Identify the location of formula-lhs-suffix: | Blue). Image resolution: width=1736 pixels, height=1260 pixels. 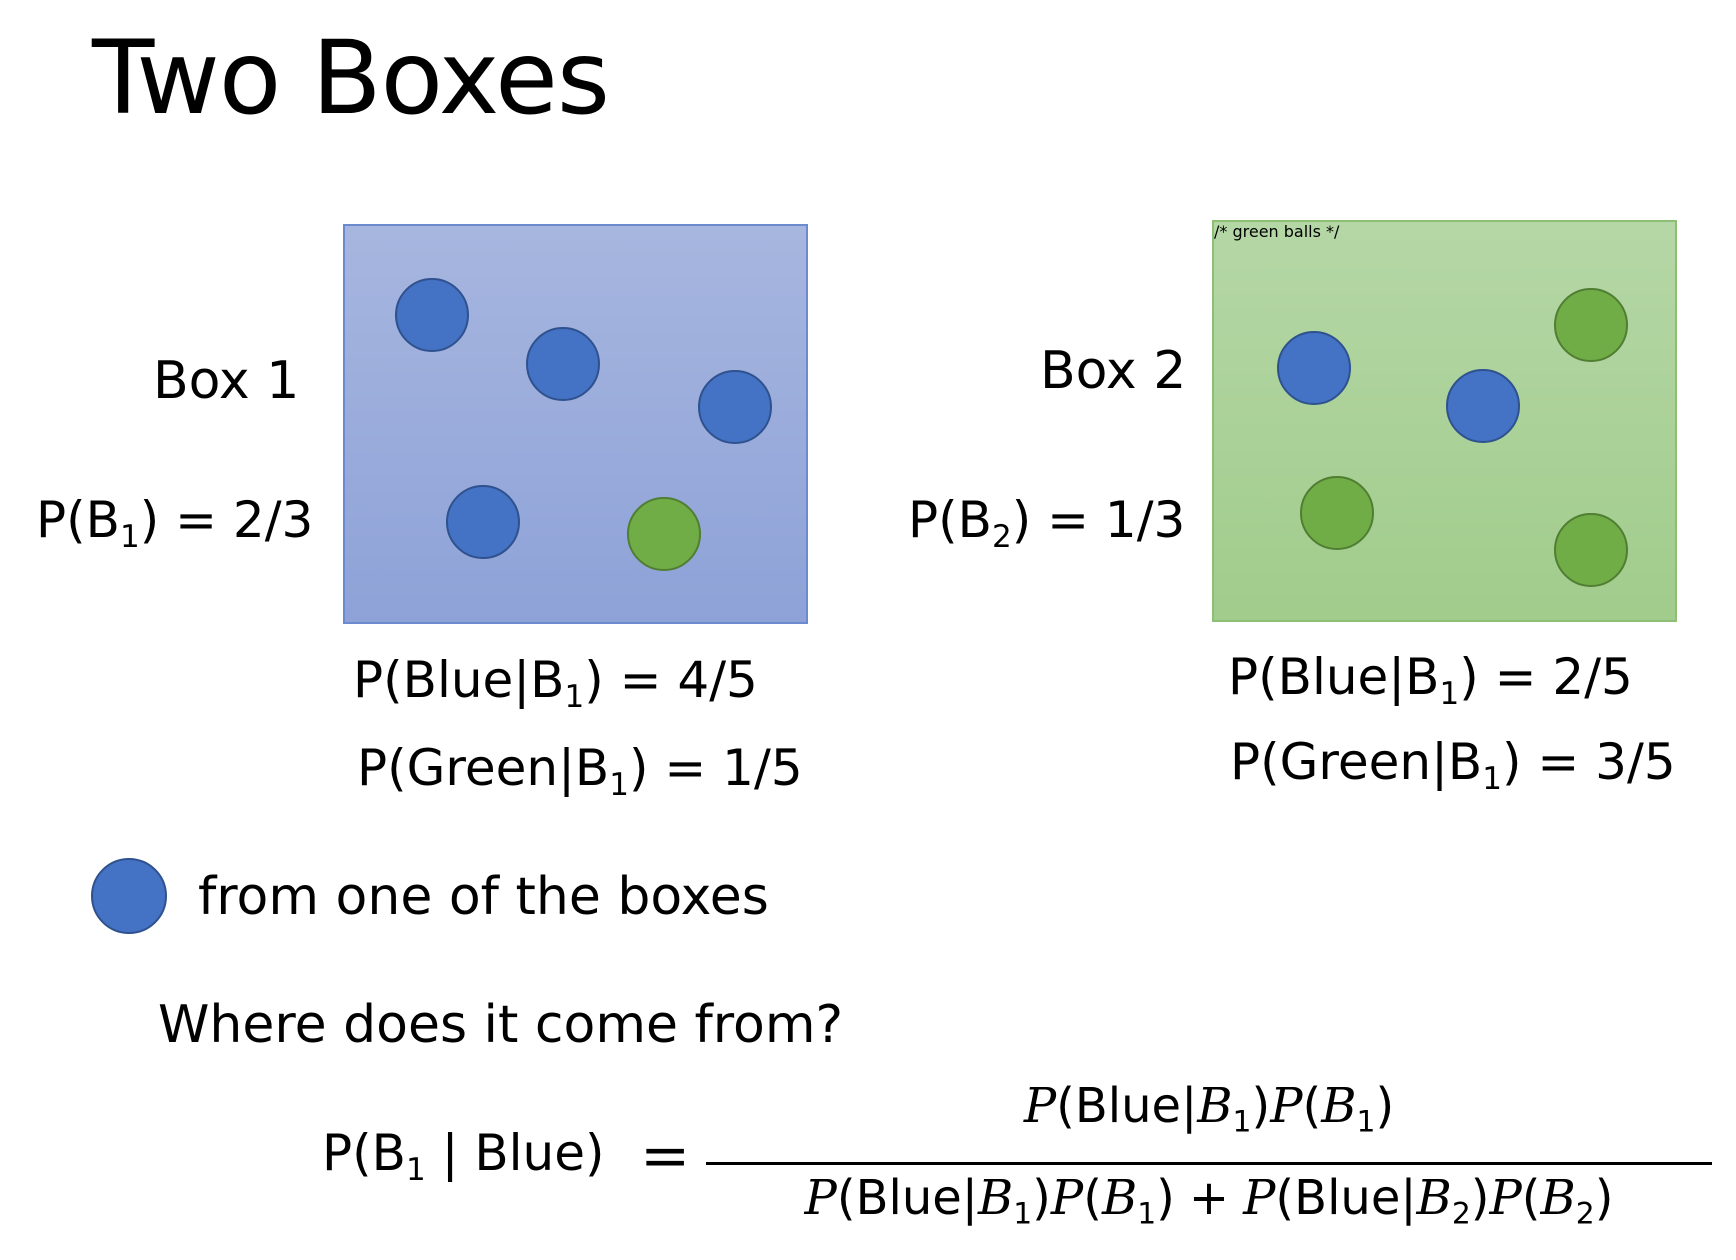
(515, 1153).